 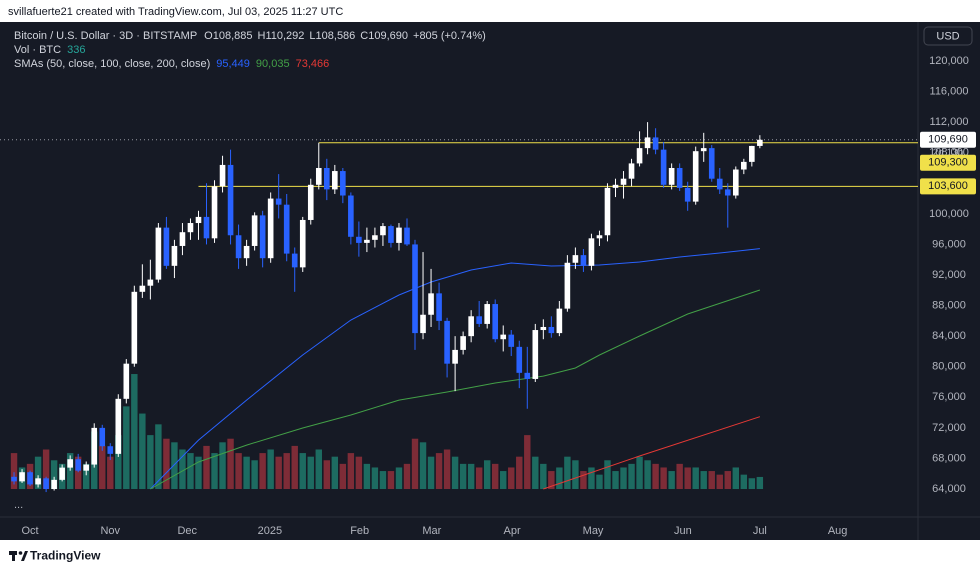 What do you see at coordinates (233, 64) in the screenshot?
I see `sma-value: 95,449` at bounding box center [233, 64].